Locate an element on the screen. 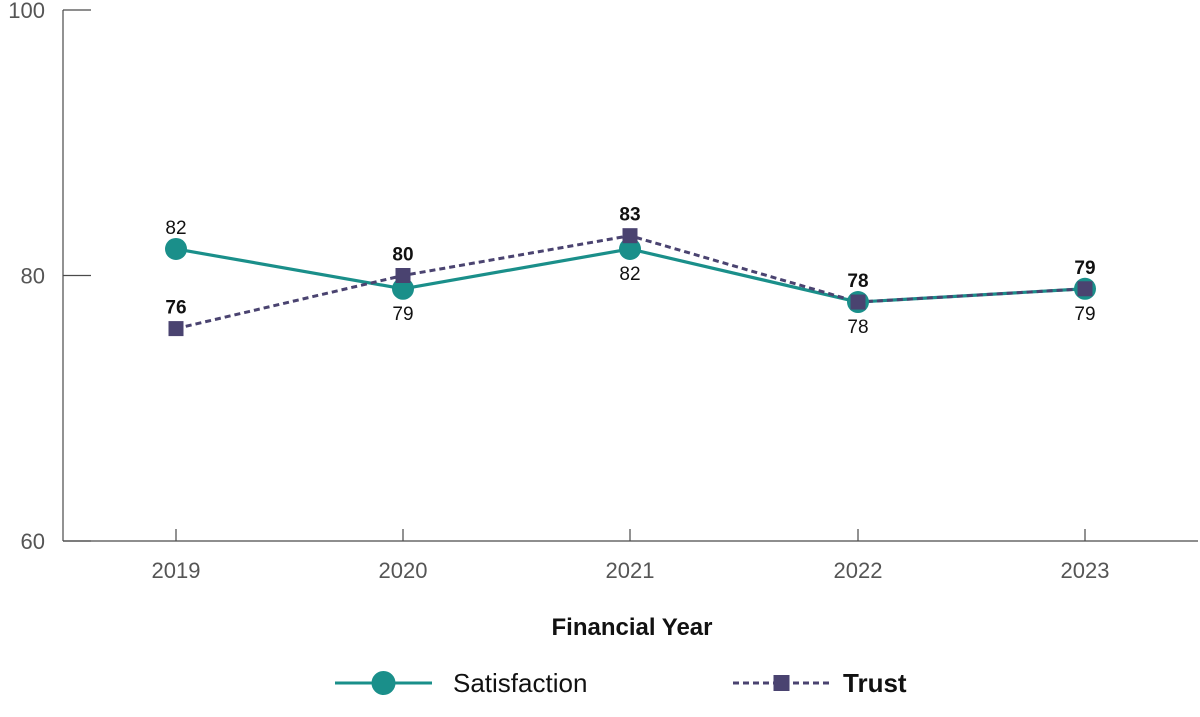 The image size is (1200, 717). data-labels: 82 79 82 78 79 76 80 83 78 79 is located at coordinates (630, 271).